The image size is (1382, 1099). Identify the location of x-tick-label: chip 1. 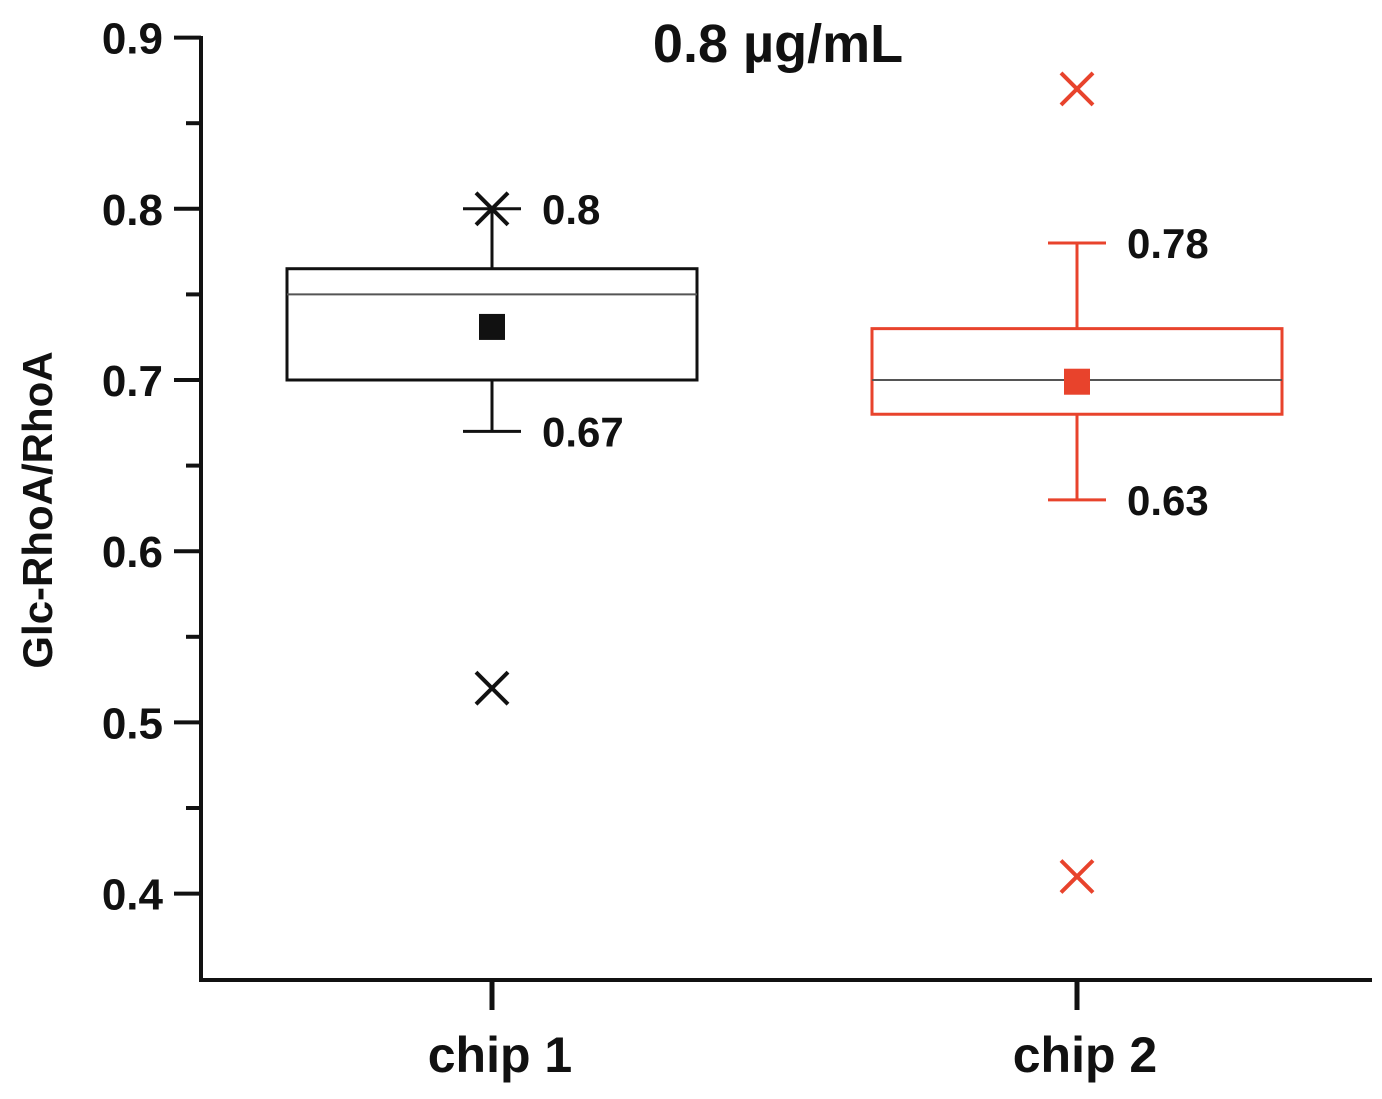
(500, 1055).